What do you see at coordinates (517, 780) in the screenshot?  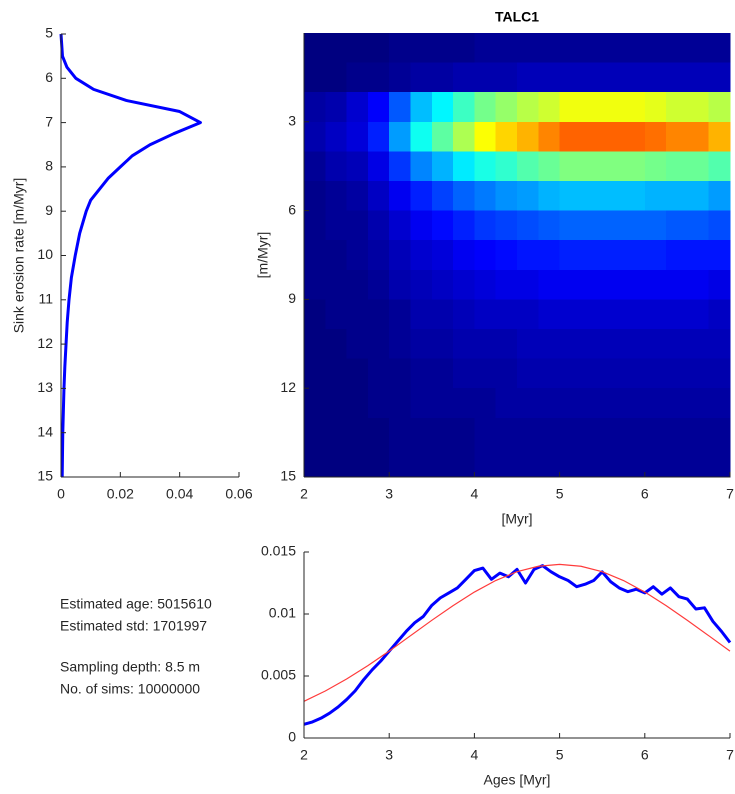 I see `x-axis-label: Ages [Myr]` at bounding box center [517, 780].